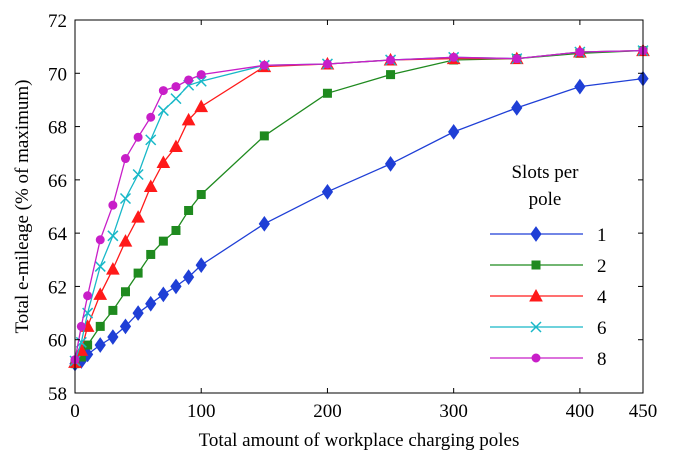 Image resolution: width=674 pixels, height=459 pixels. What do you see at coordinates (201, 411) in the screenshot?
I see `x-tick-label: 100` at bounding box center [201, 411].